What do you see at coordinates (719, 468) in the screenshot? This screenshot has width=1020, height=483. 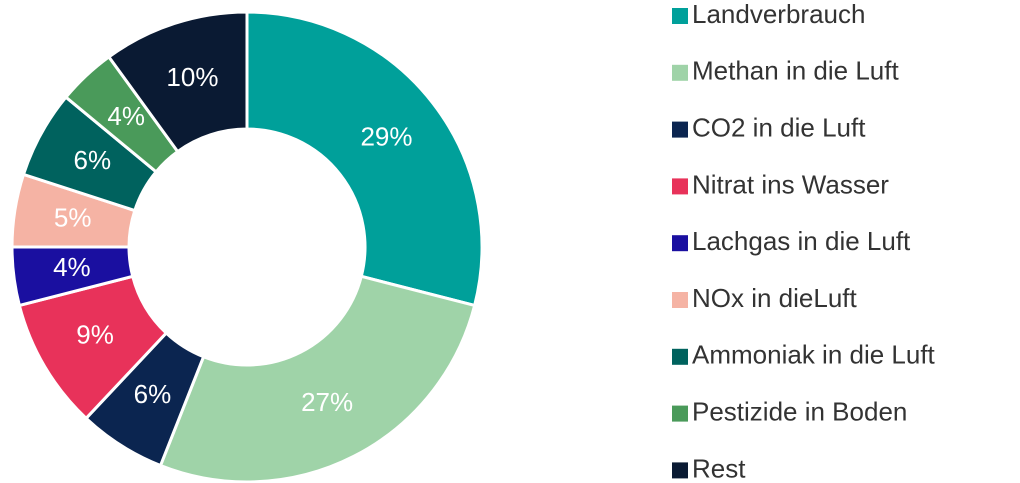 I see `legend-label: Rest` at bounding box center [719, 468].